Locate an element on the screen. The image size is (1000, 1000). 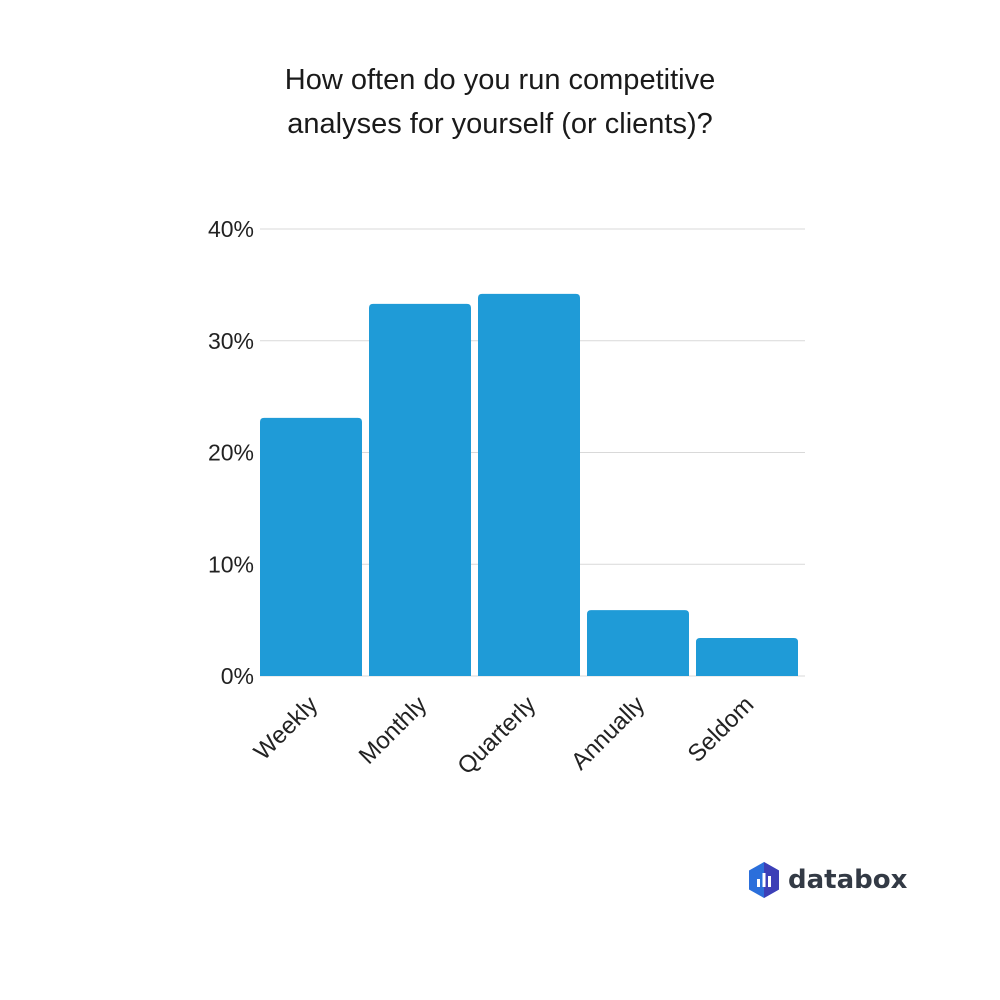
x-category-label: Annually is located at coordinates (608, 733).